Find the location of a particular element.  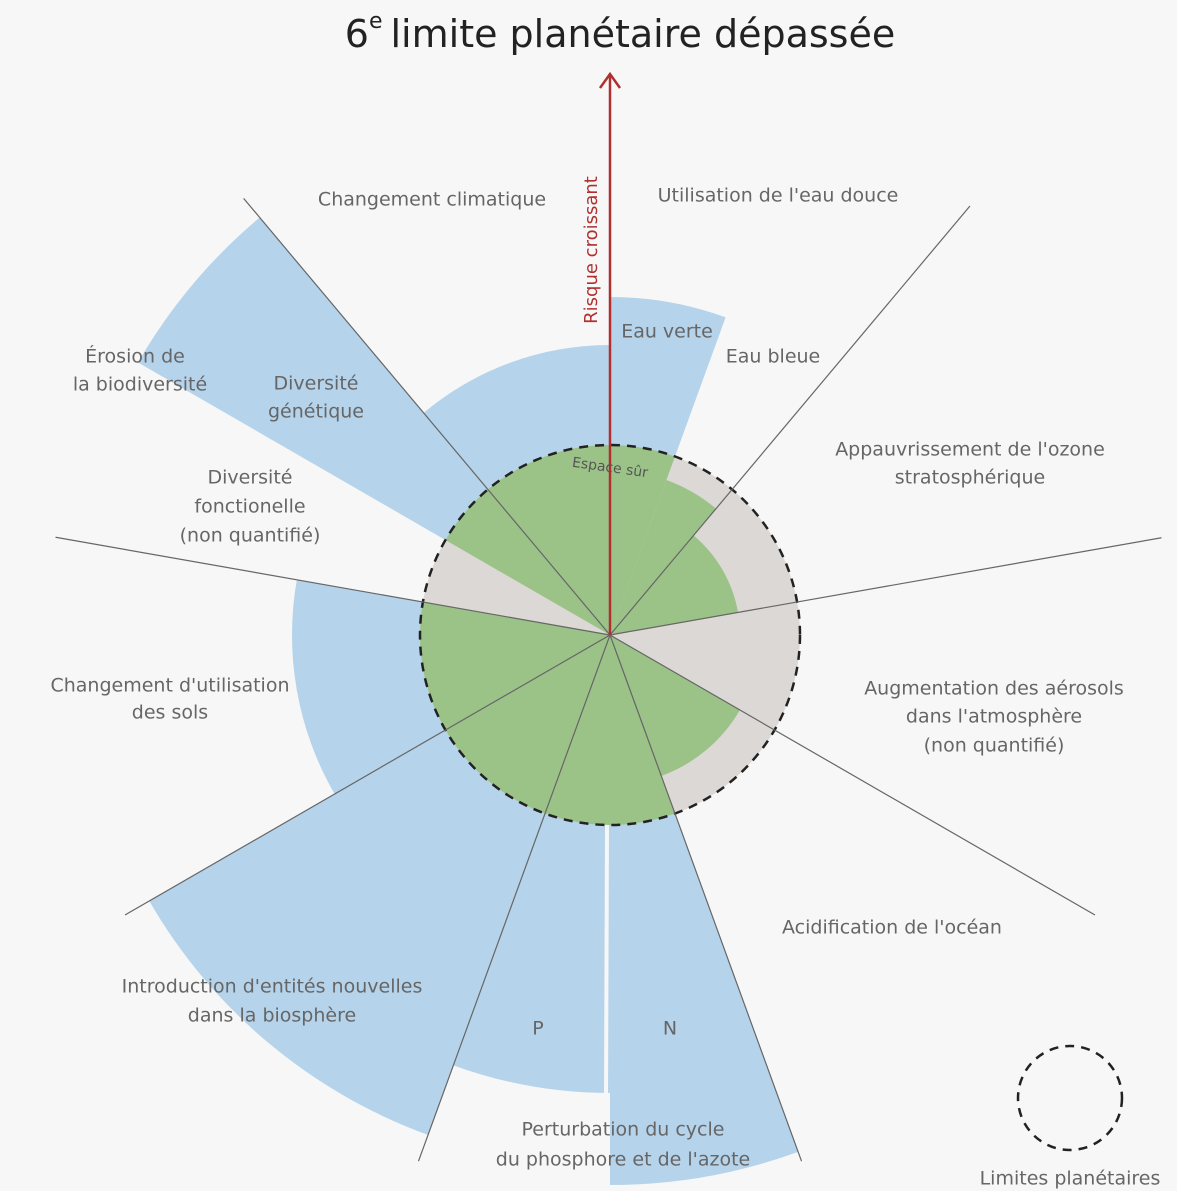

legend-symbol is located at coordinates (1070, 1098).